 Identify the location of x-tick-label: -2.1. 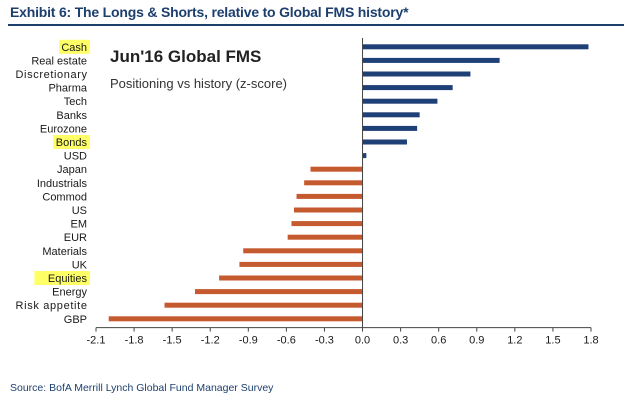
(96, 341).